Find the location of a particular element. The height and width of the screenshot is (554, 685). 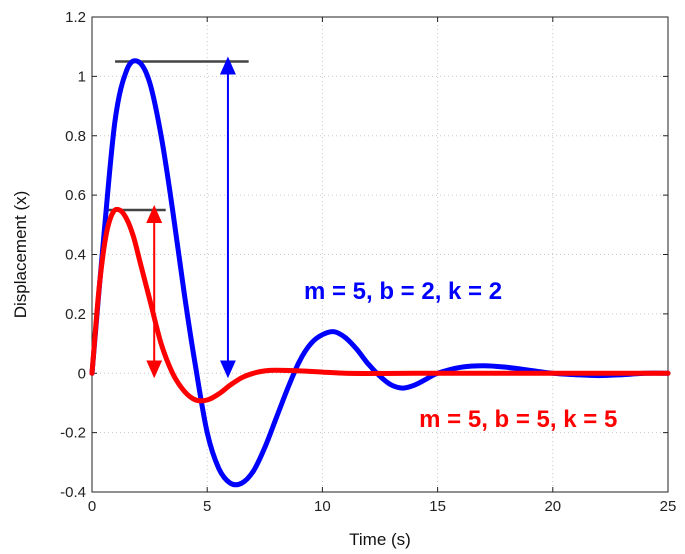

x-tick-label: 25 is located at coordinates (668, 506).